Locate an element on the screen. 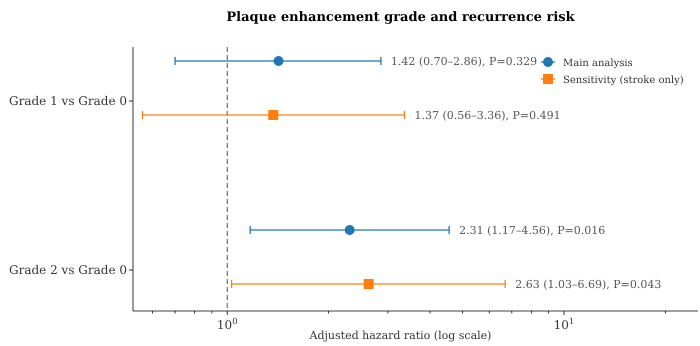  annotation: 2.63 (1.03–6.69), P=0.043 is located at coordinates (588, 284).